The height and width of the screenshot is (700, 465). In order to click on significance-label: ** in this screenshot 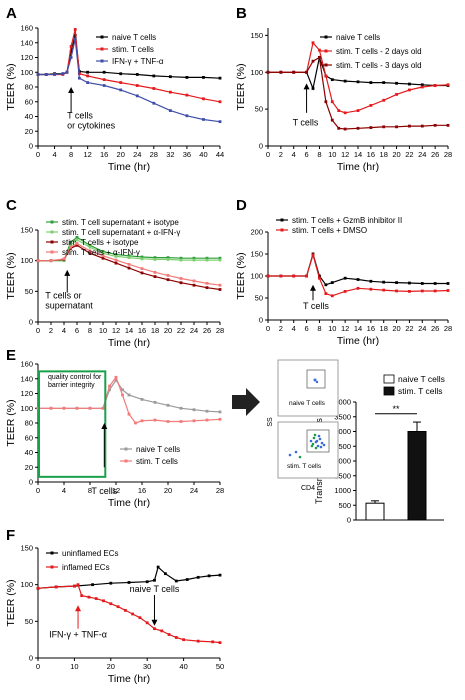, I will do `click(396, 409)`.